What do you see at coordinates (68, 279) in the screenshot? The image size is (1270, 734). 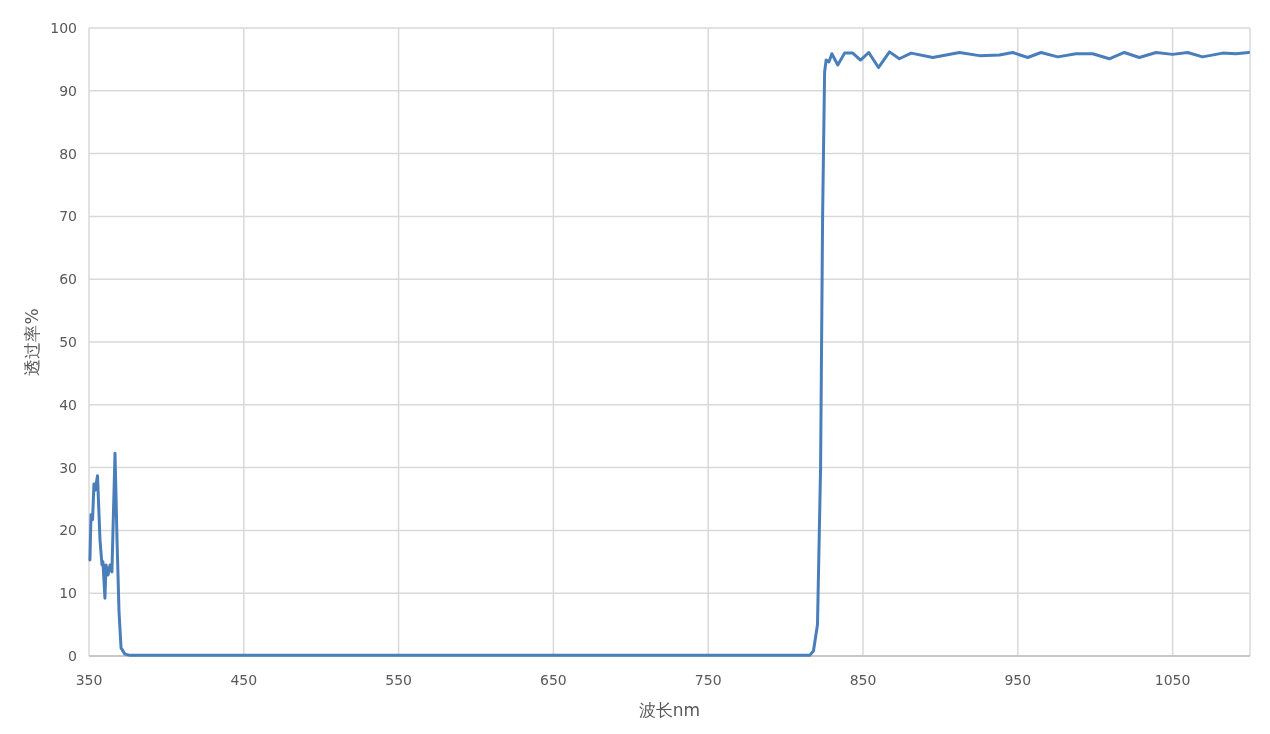 I see `y-tick-label: 60` at bounding box center [68, 279].